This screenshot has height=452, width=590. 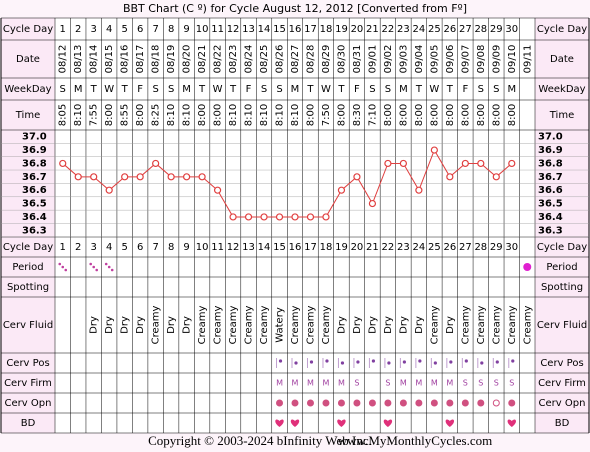 I want to click on date: 08/22, so click(x=218, y=59).